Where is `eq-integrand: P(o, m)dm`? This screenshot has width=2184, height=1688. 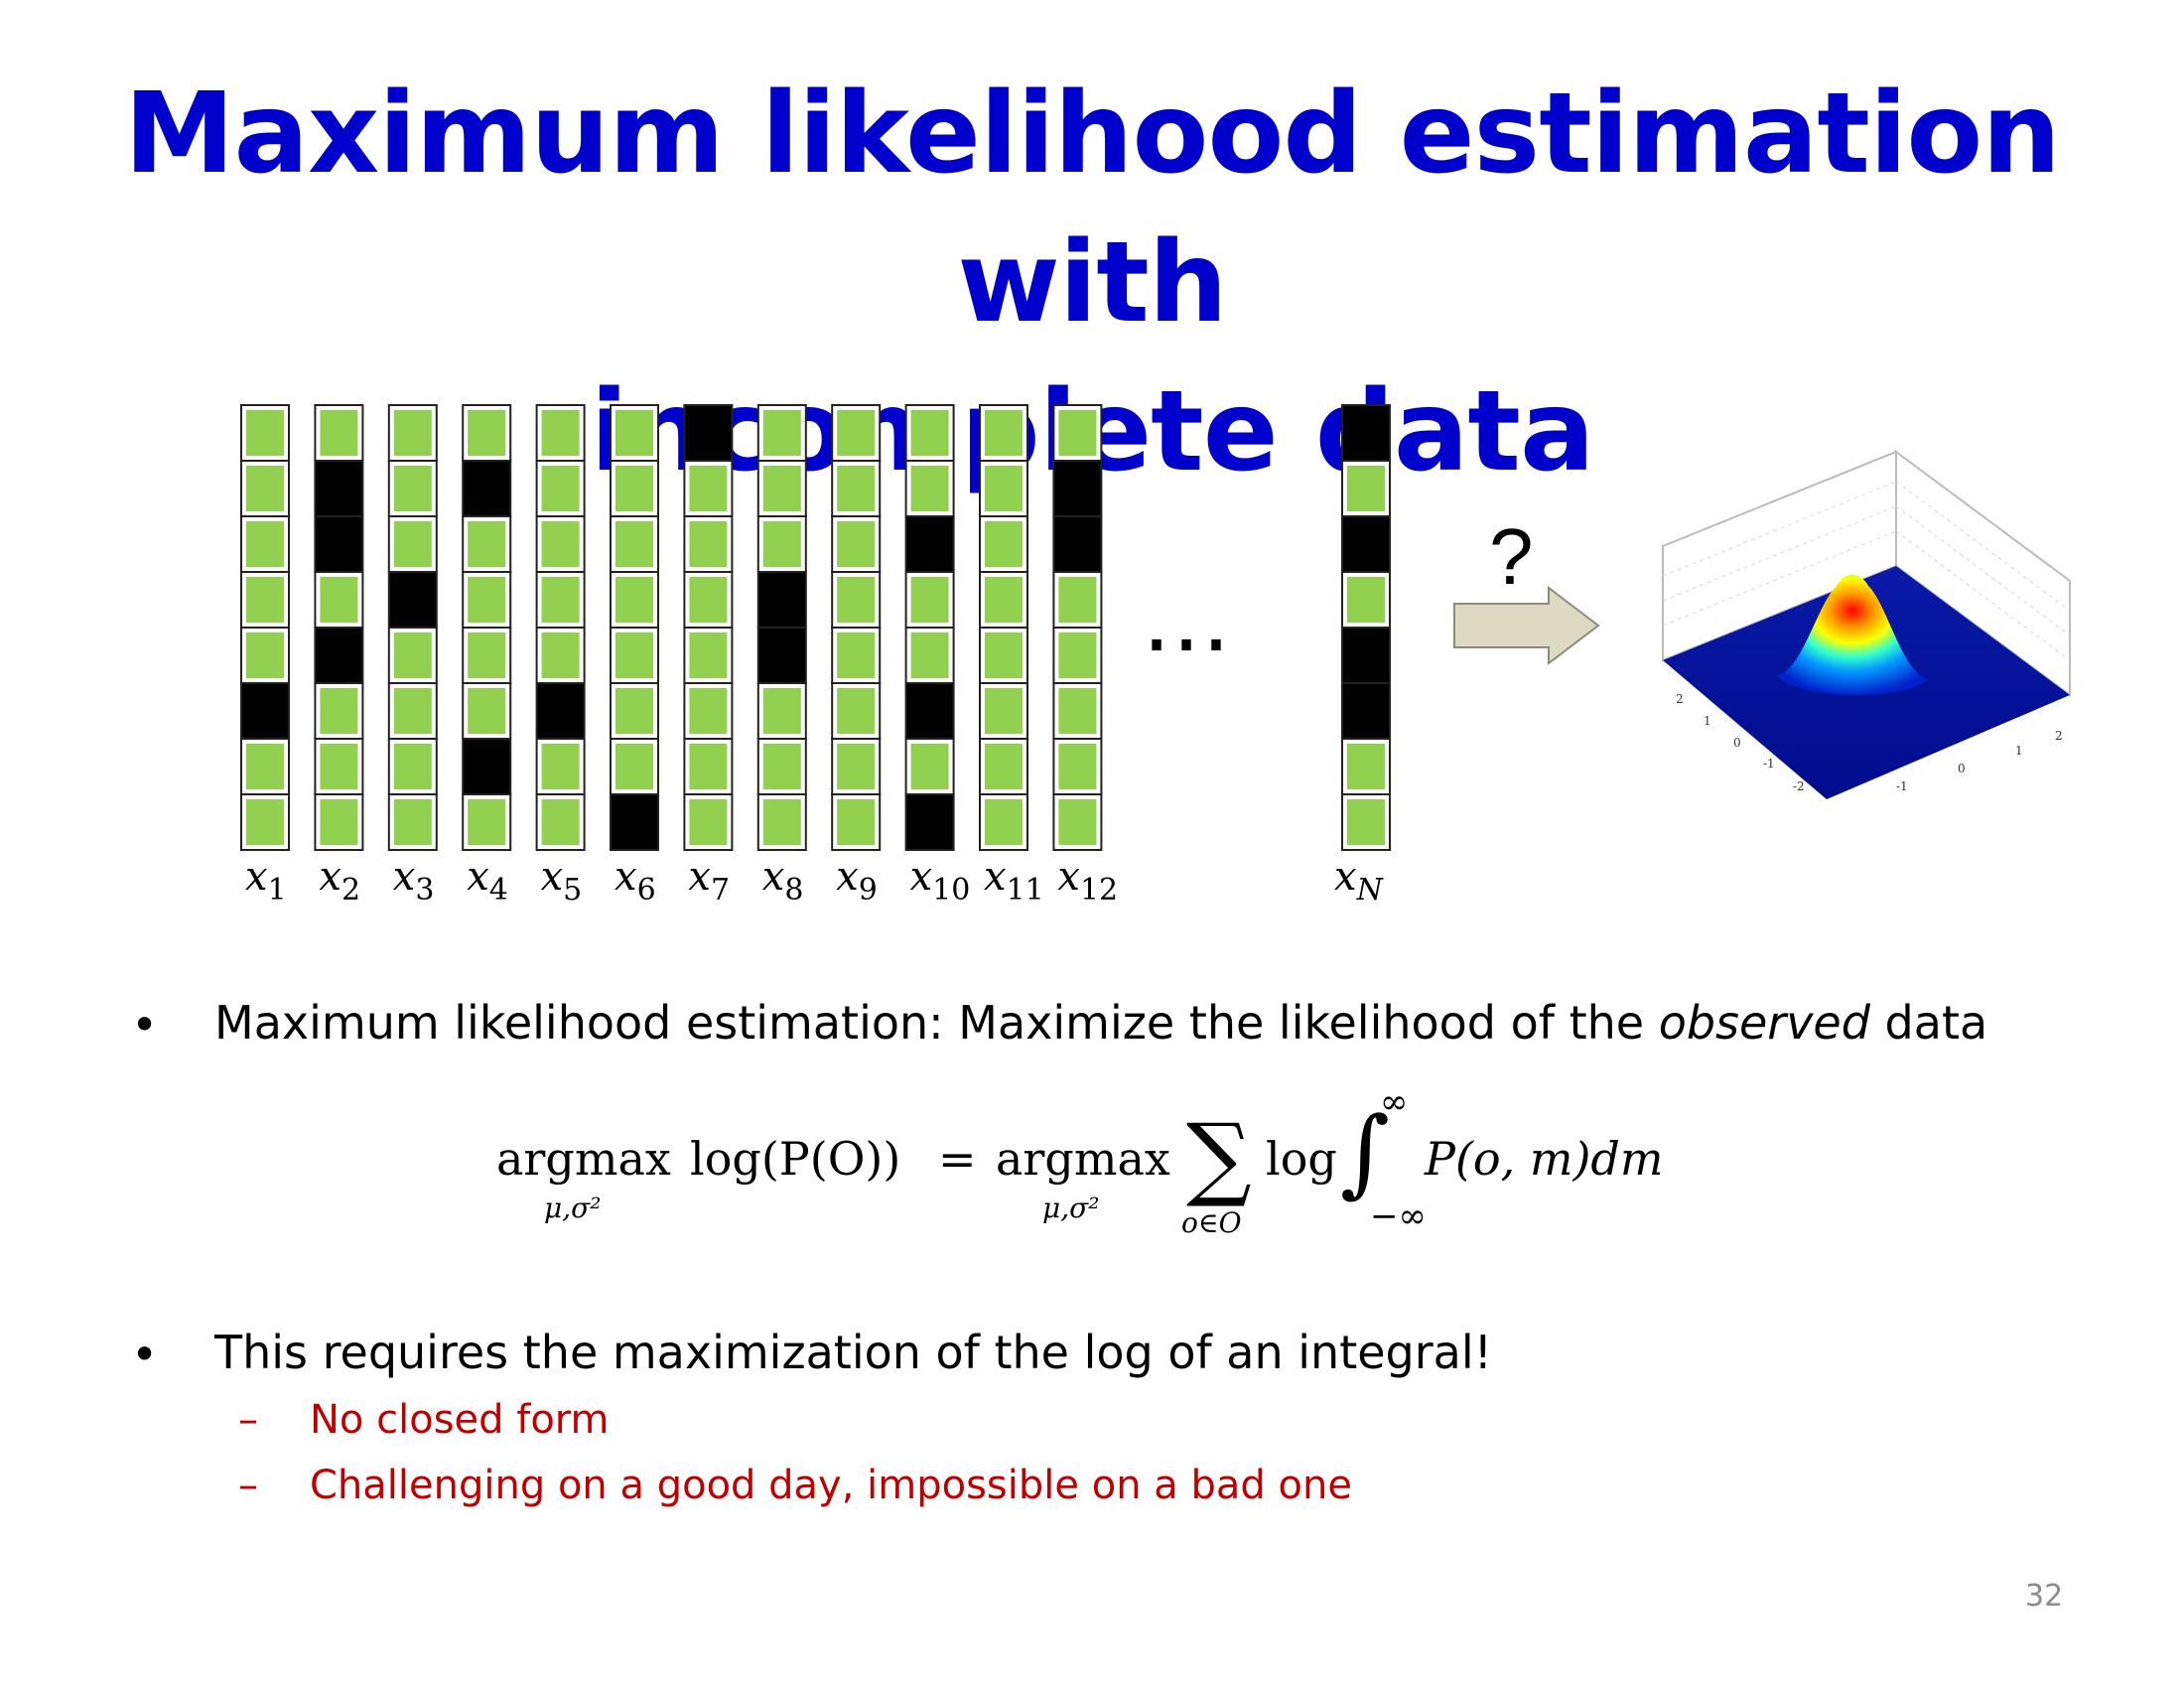 eq-integrand: P(o, m)dm is located at coordinates (1544, 1159).